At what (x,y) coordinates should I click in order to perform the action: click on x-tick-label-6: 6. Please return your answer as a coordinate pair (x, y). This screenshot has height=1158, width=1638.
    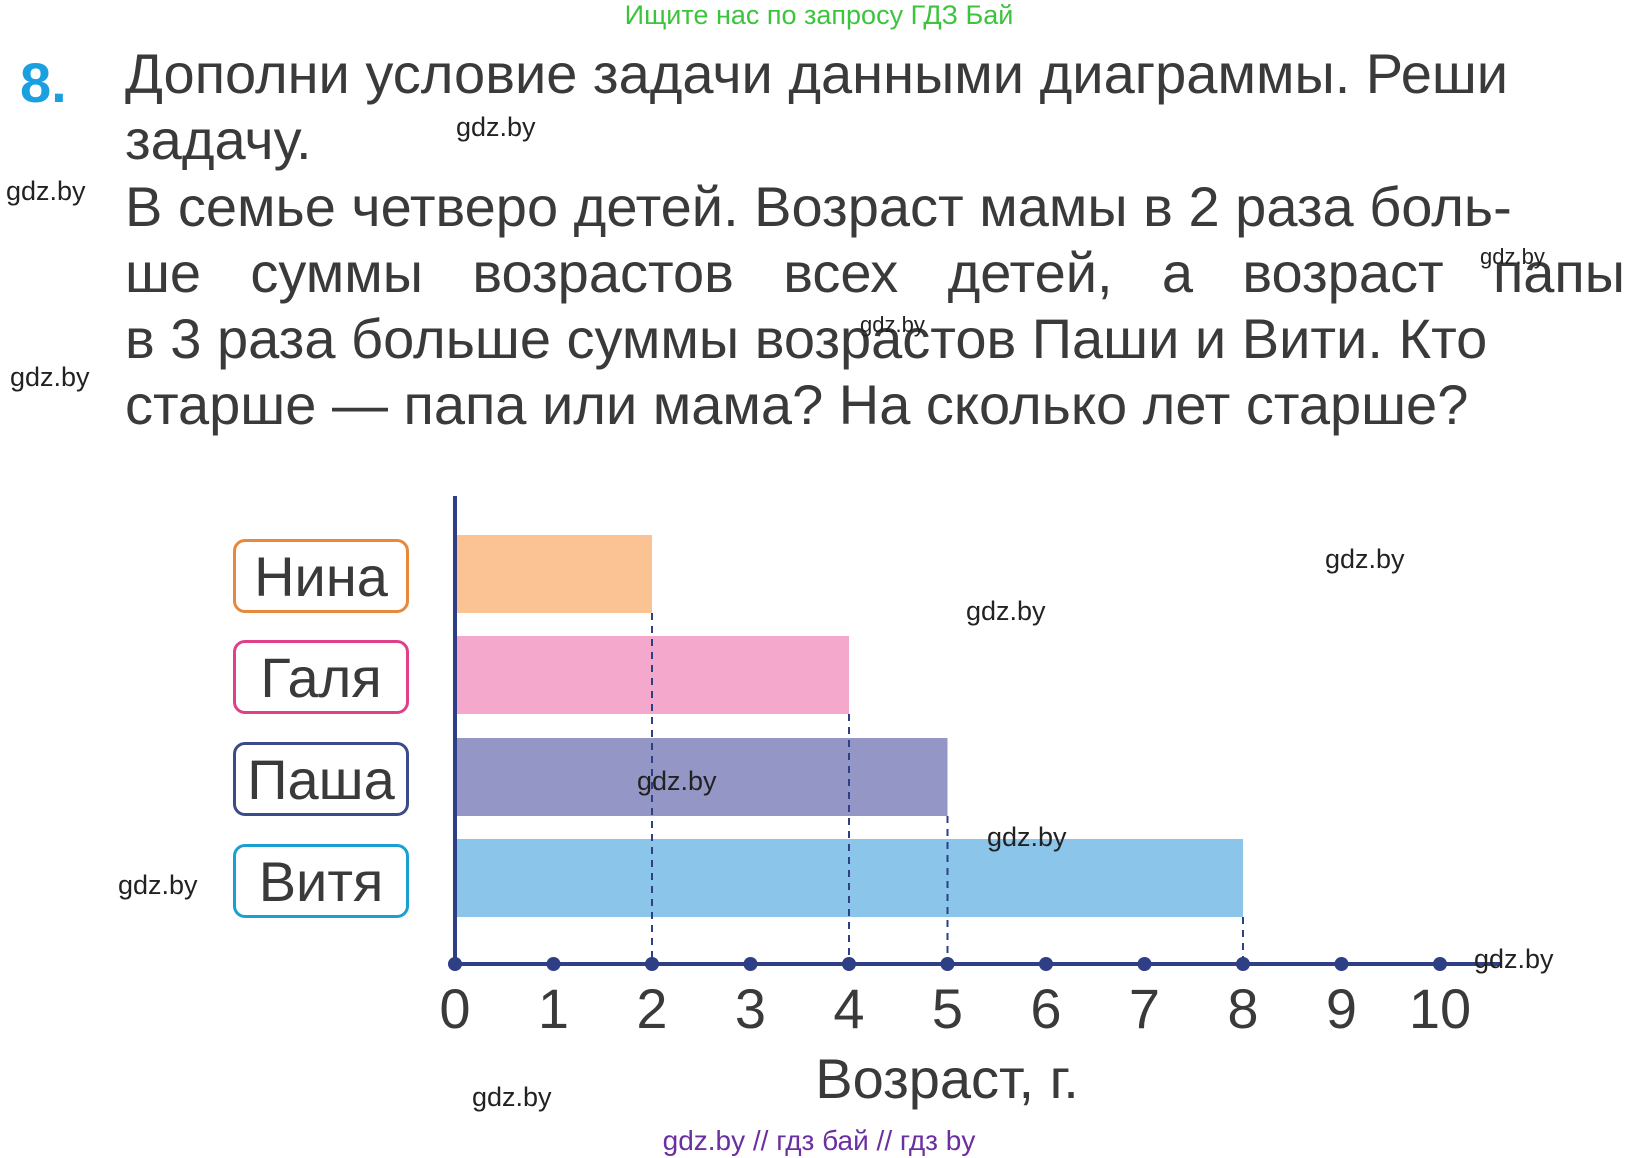
    Looking at the image, I should click on (1045, 1008).